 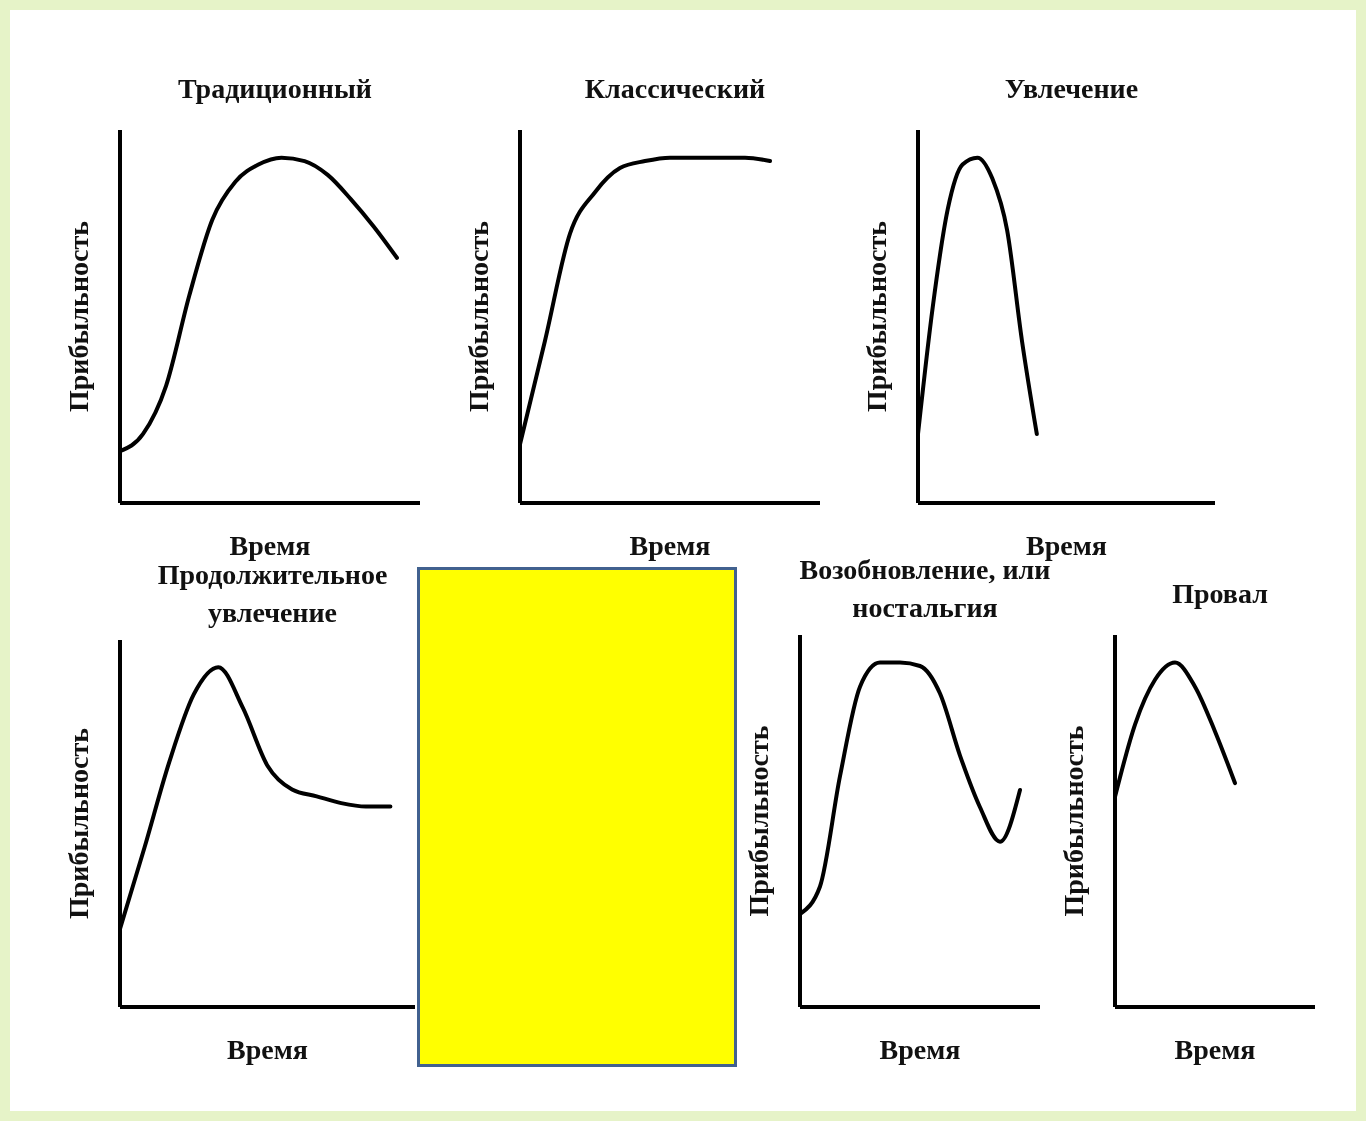 What do you see at coordinates (1220, 594) in the screenshot?
I see `chart-title: Провал` at bounding box center [1220, 594].